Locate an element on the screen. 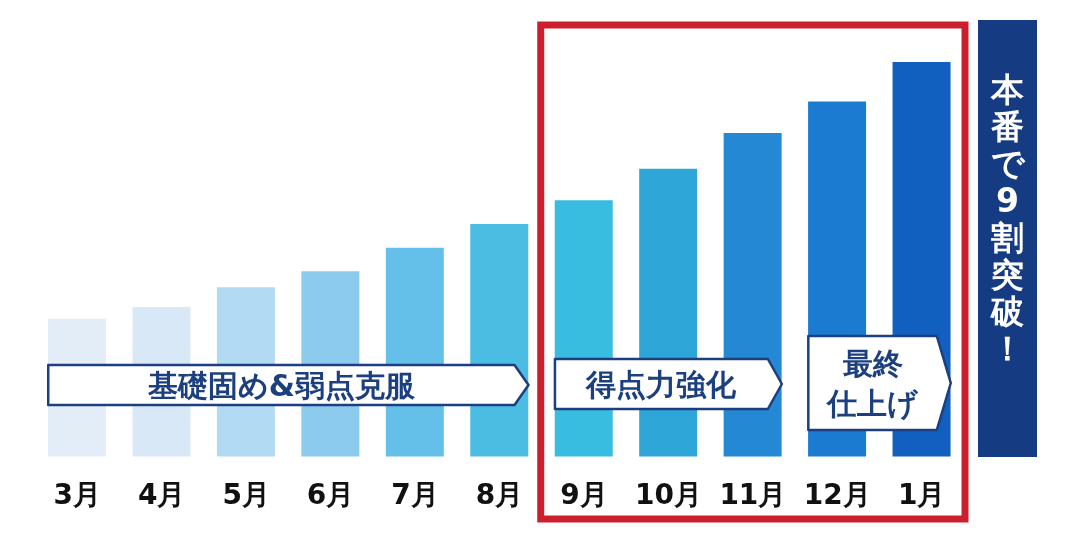 The width and height of the screenshot is (1080, 533). x-tick-label: 11月 is located at coordinates (753, 494).